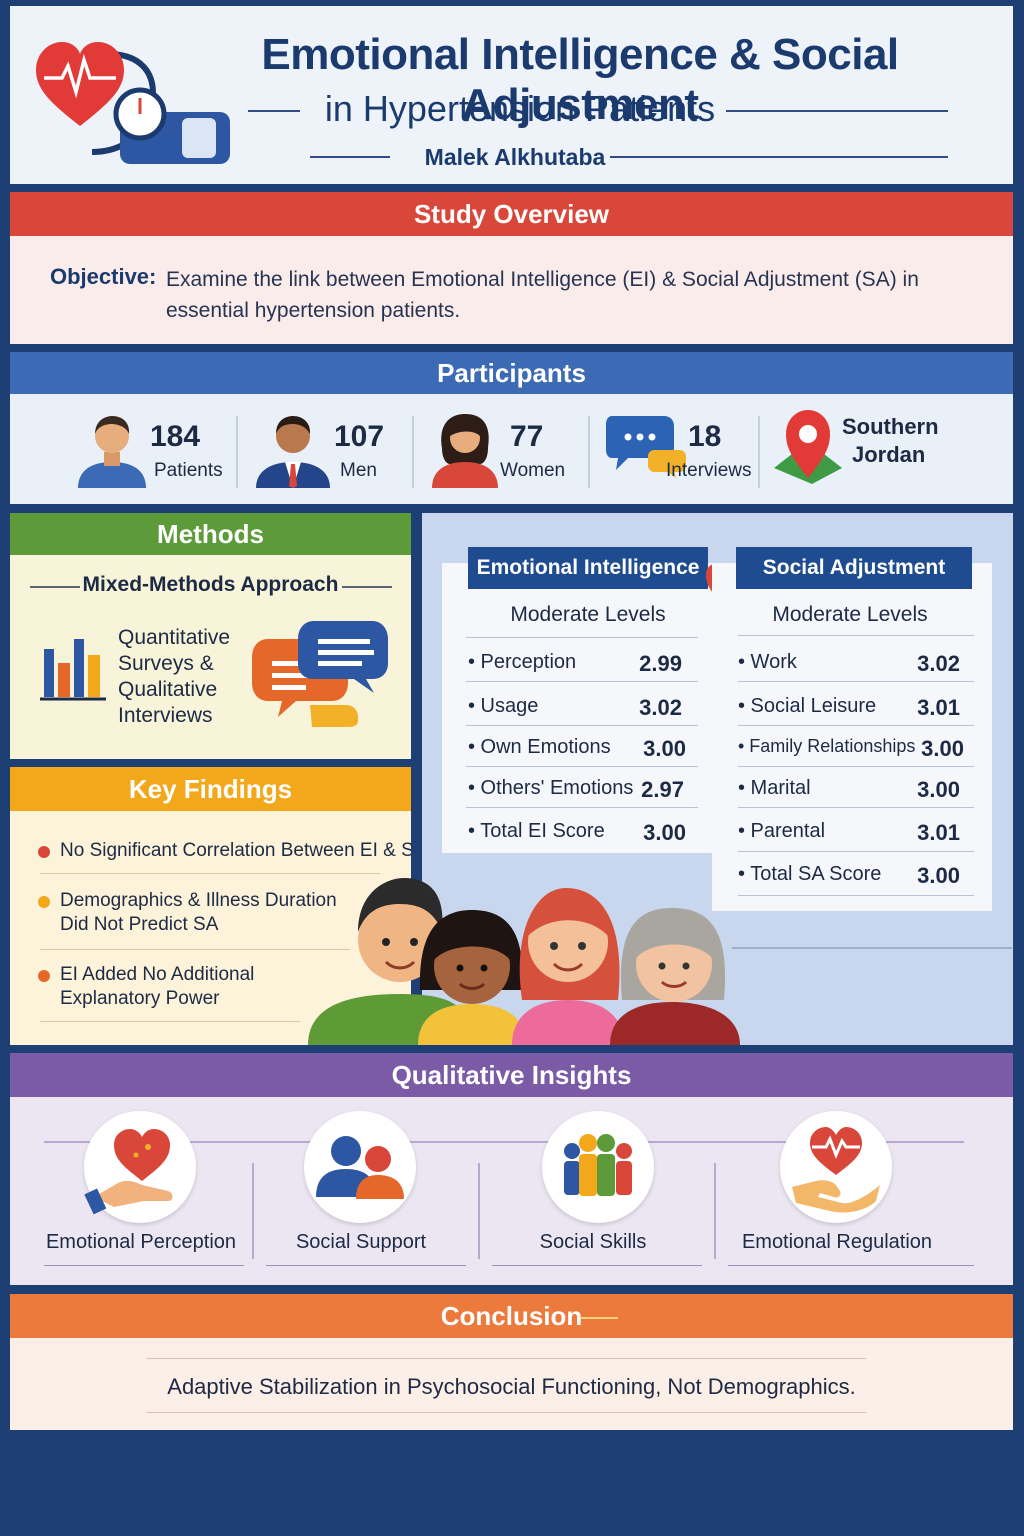 The height and width of the screenshot is (1536, 1024). I want to click on sa-level: Moderate Levels, so click(850, 614).